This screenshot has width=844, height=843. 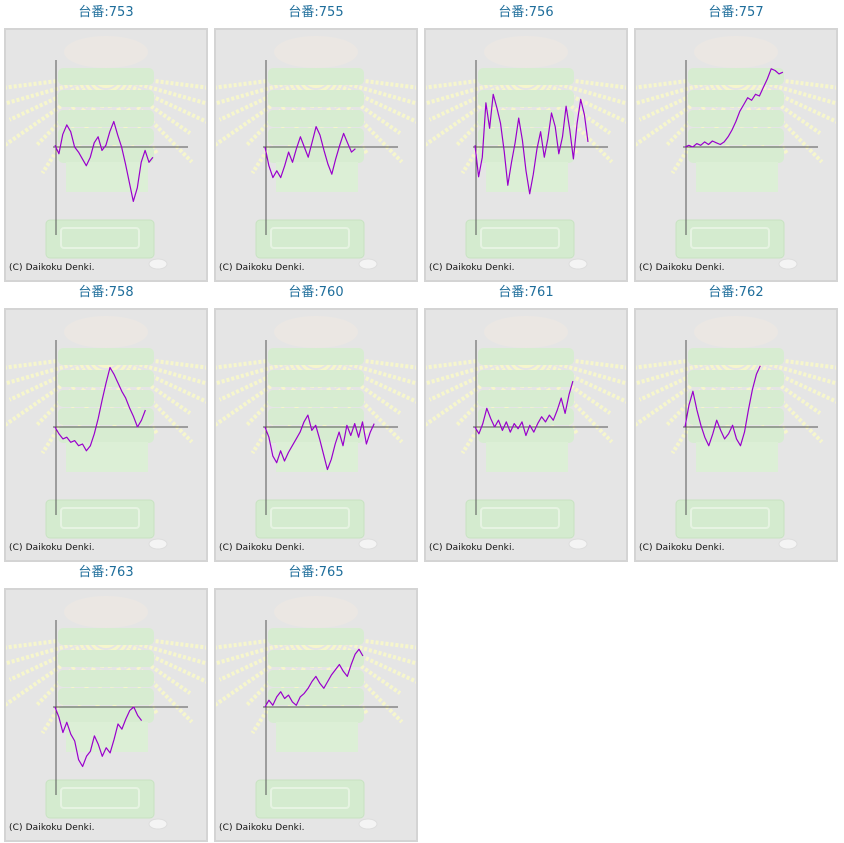 What do you see at coordinates (736, 12) in the screenshot?
I see `chart-title-link: 台番:757` at bounding box center [736, 12].